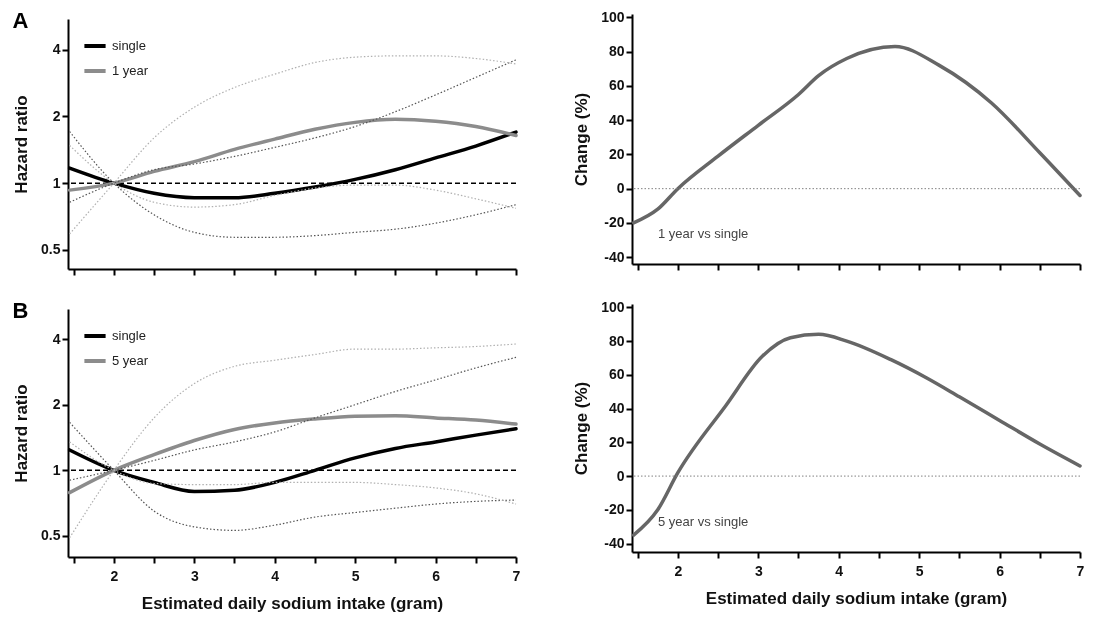 The width and height of the screenshot is (1120, 633). Describe the element at coordinates (703, 521) in the screenshot. I see `annotation: 5 year vs single` at that location.